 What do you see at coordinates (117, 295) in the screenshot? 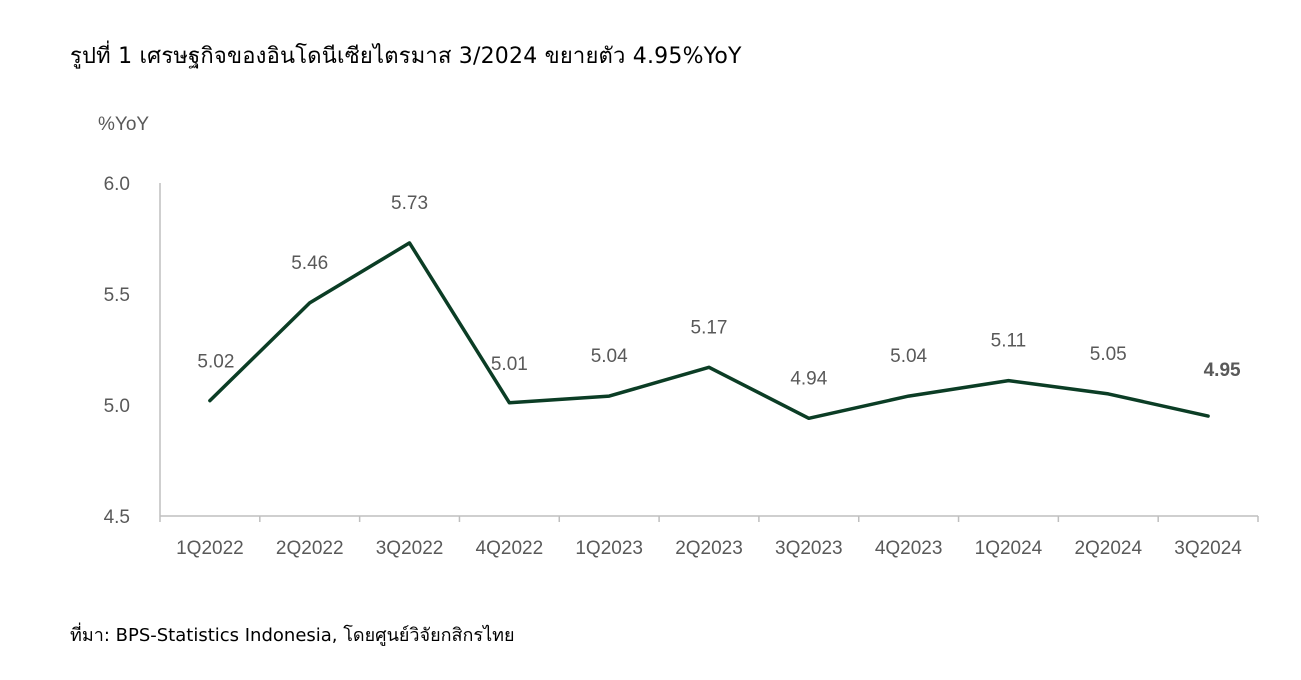
I see `y-tick-label: 5.5` at bounding box center [117, 295].